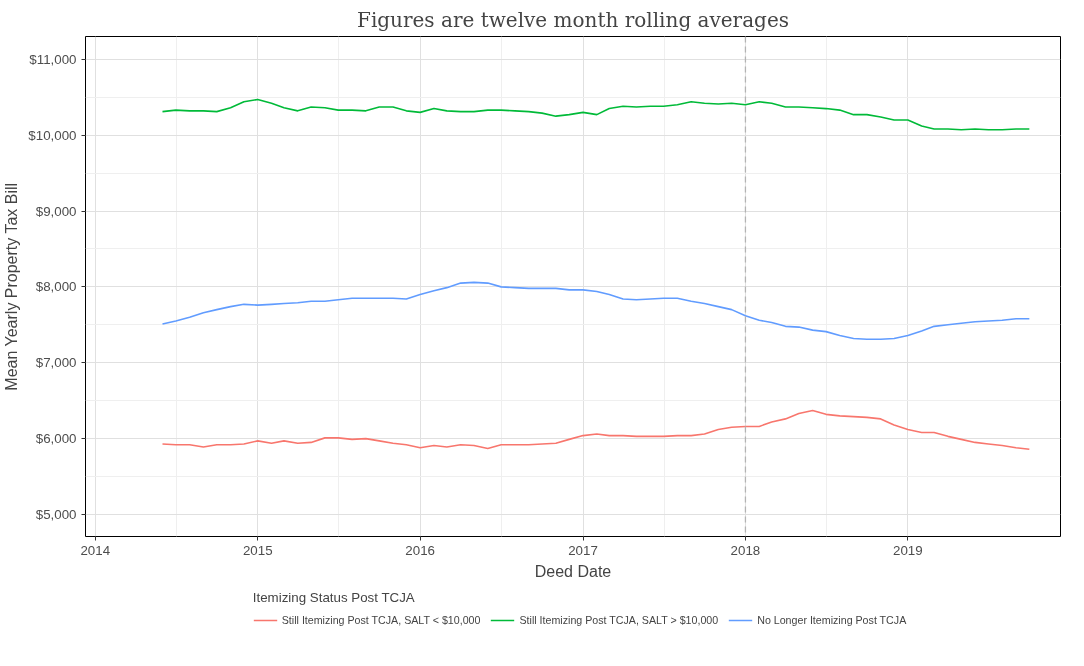  I want to click on x-axis-title: Deed Date, so click(573, 571).